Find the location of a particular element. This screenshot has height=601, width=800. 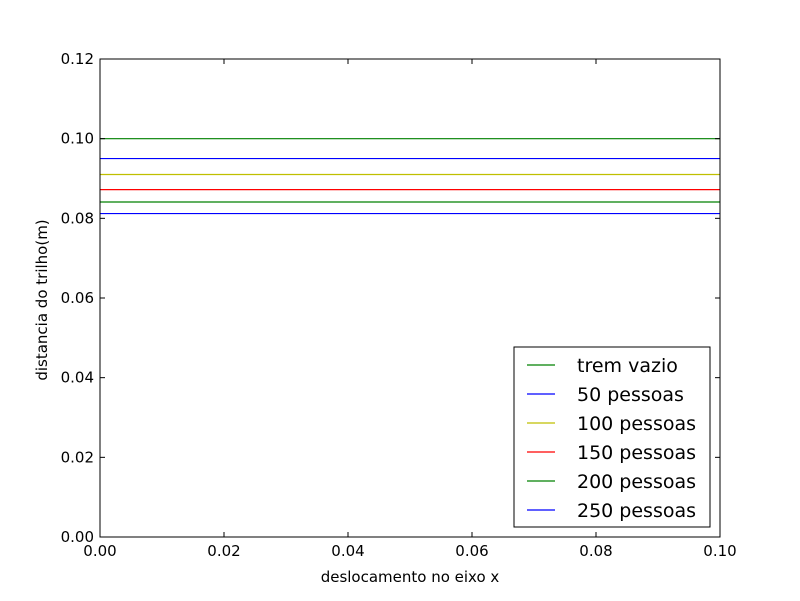

legend-box is located at coordinates (612, 437).